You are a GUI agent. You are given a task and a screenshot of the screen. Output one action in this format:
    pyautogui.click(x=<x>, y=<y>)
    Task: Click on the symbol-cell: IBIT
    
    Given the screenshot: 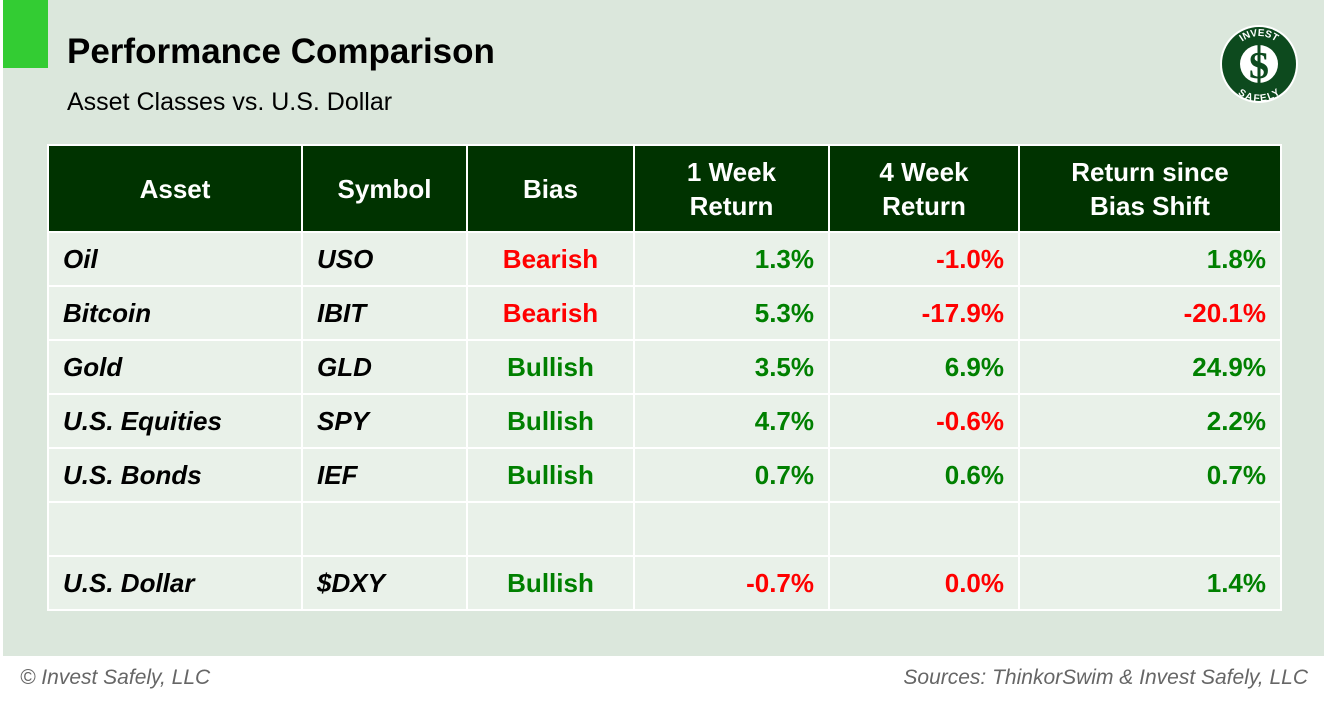 What is the action you would take?
    pyautogui.click(x=384, y=313)
    